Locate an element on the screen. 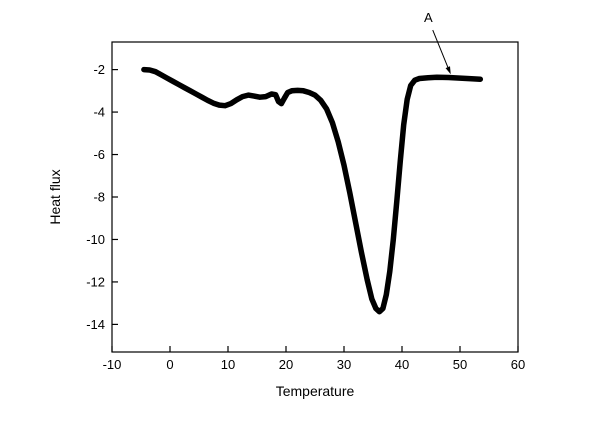  y-tick-label: -6 is located at coordinates (99, 154).